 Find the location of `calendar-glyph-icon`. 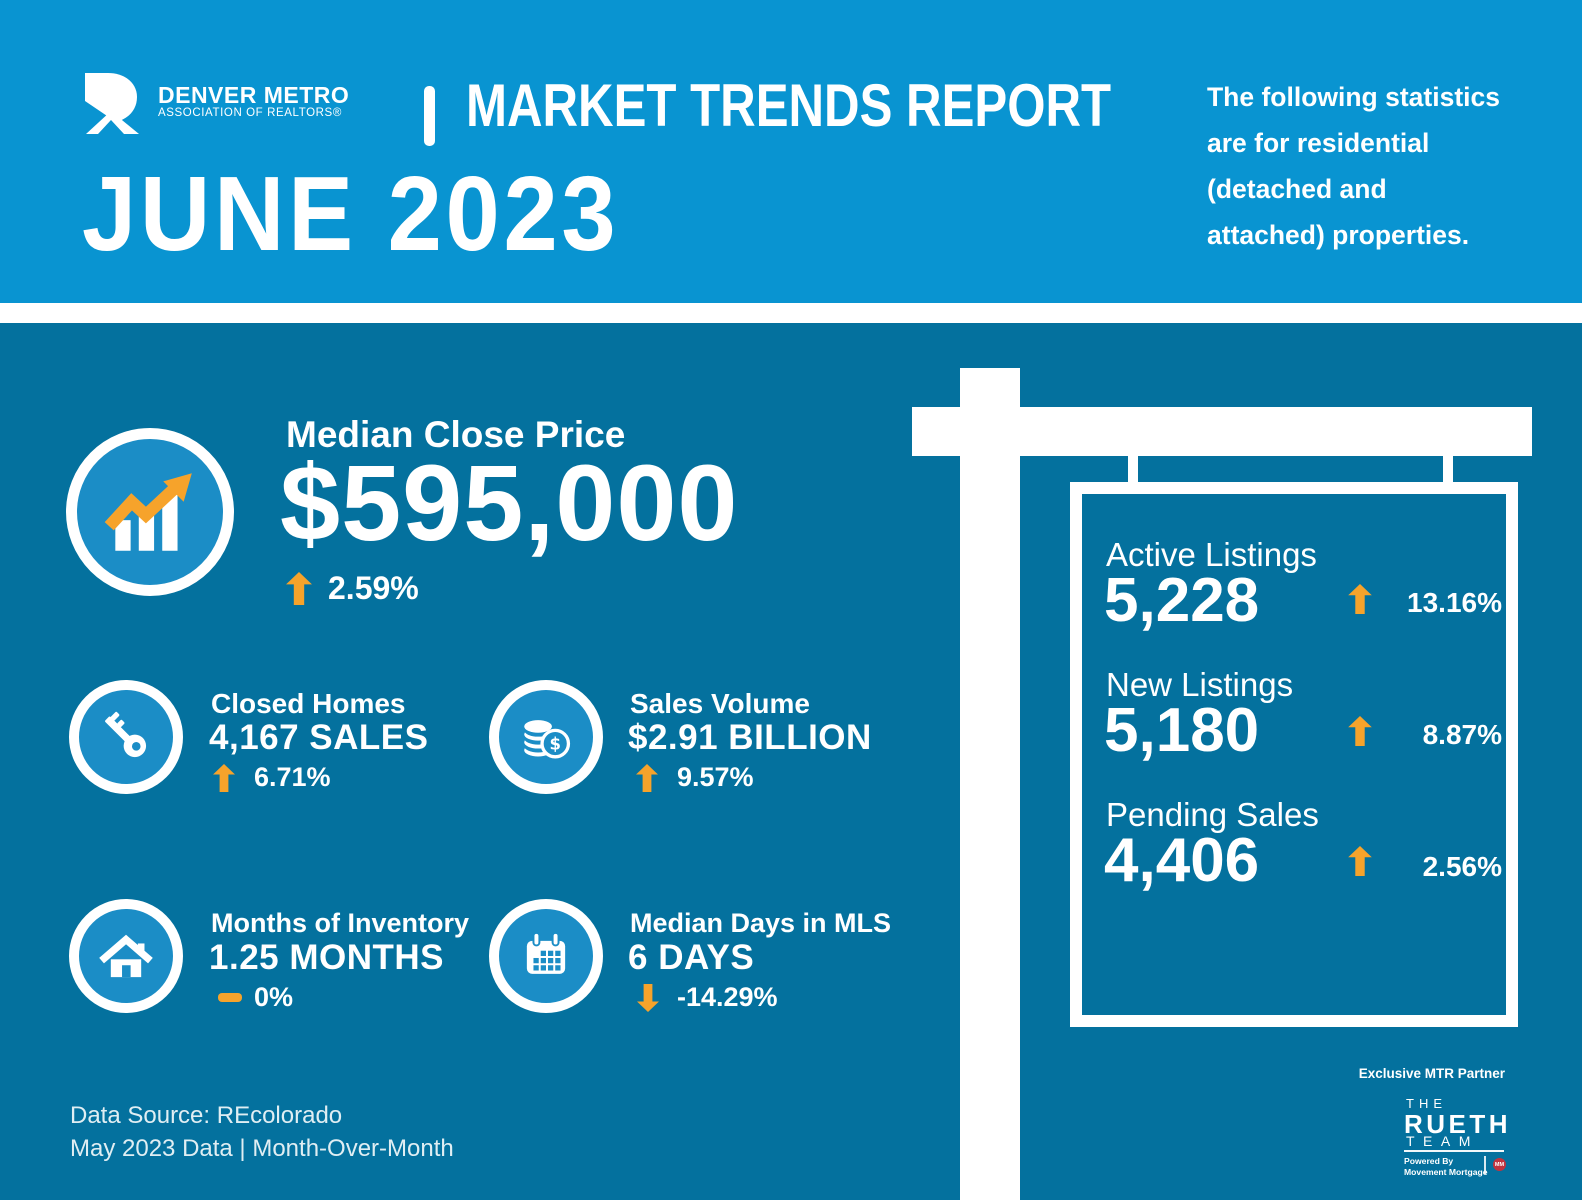

calendar-glyph-icon is located at coordinates (546, 952).